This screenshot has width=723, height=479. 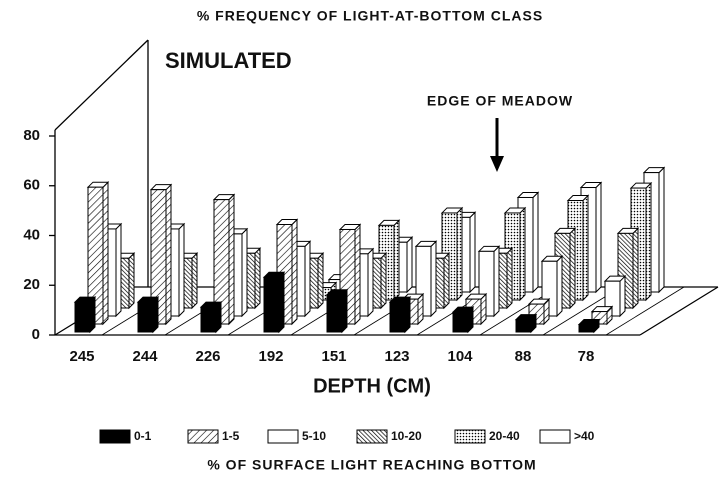 What do you see at coordinates (31, 284) in the screenshot?
I see `y-tick-label: 20` at bounding box center [31, 284].